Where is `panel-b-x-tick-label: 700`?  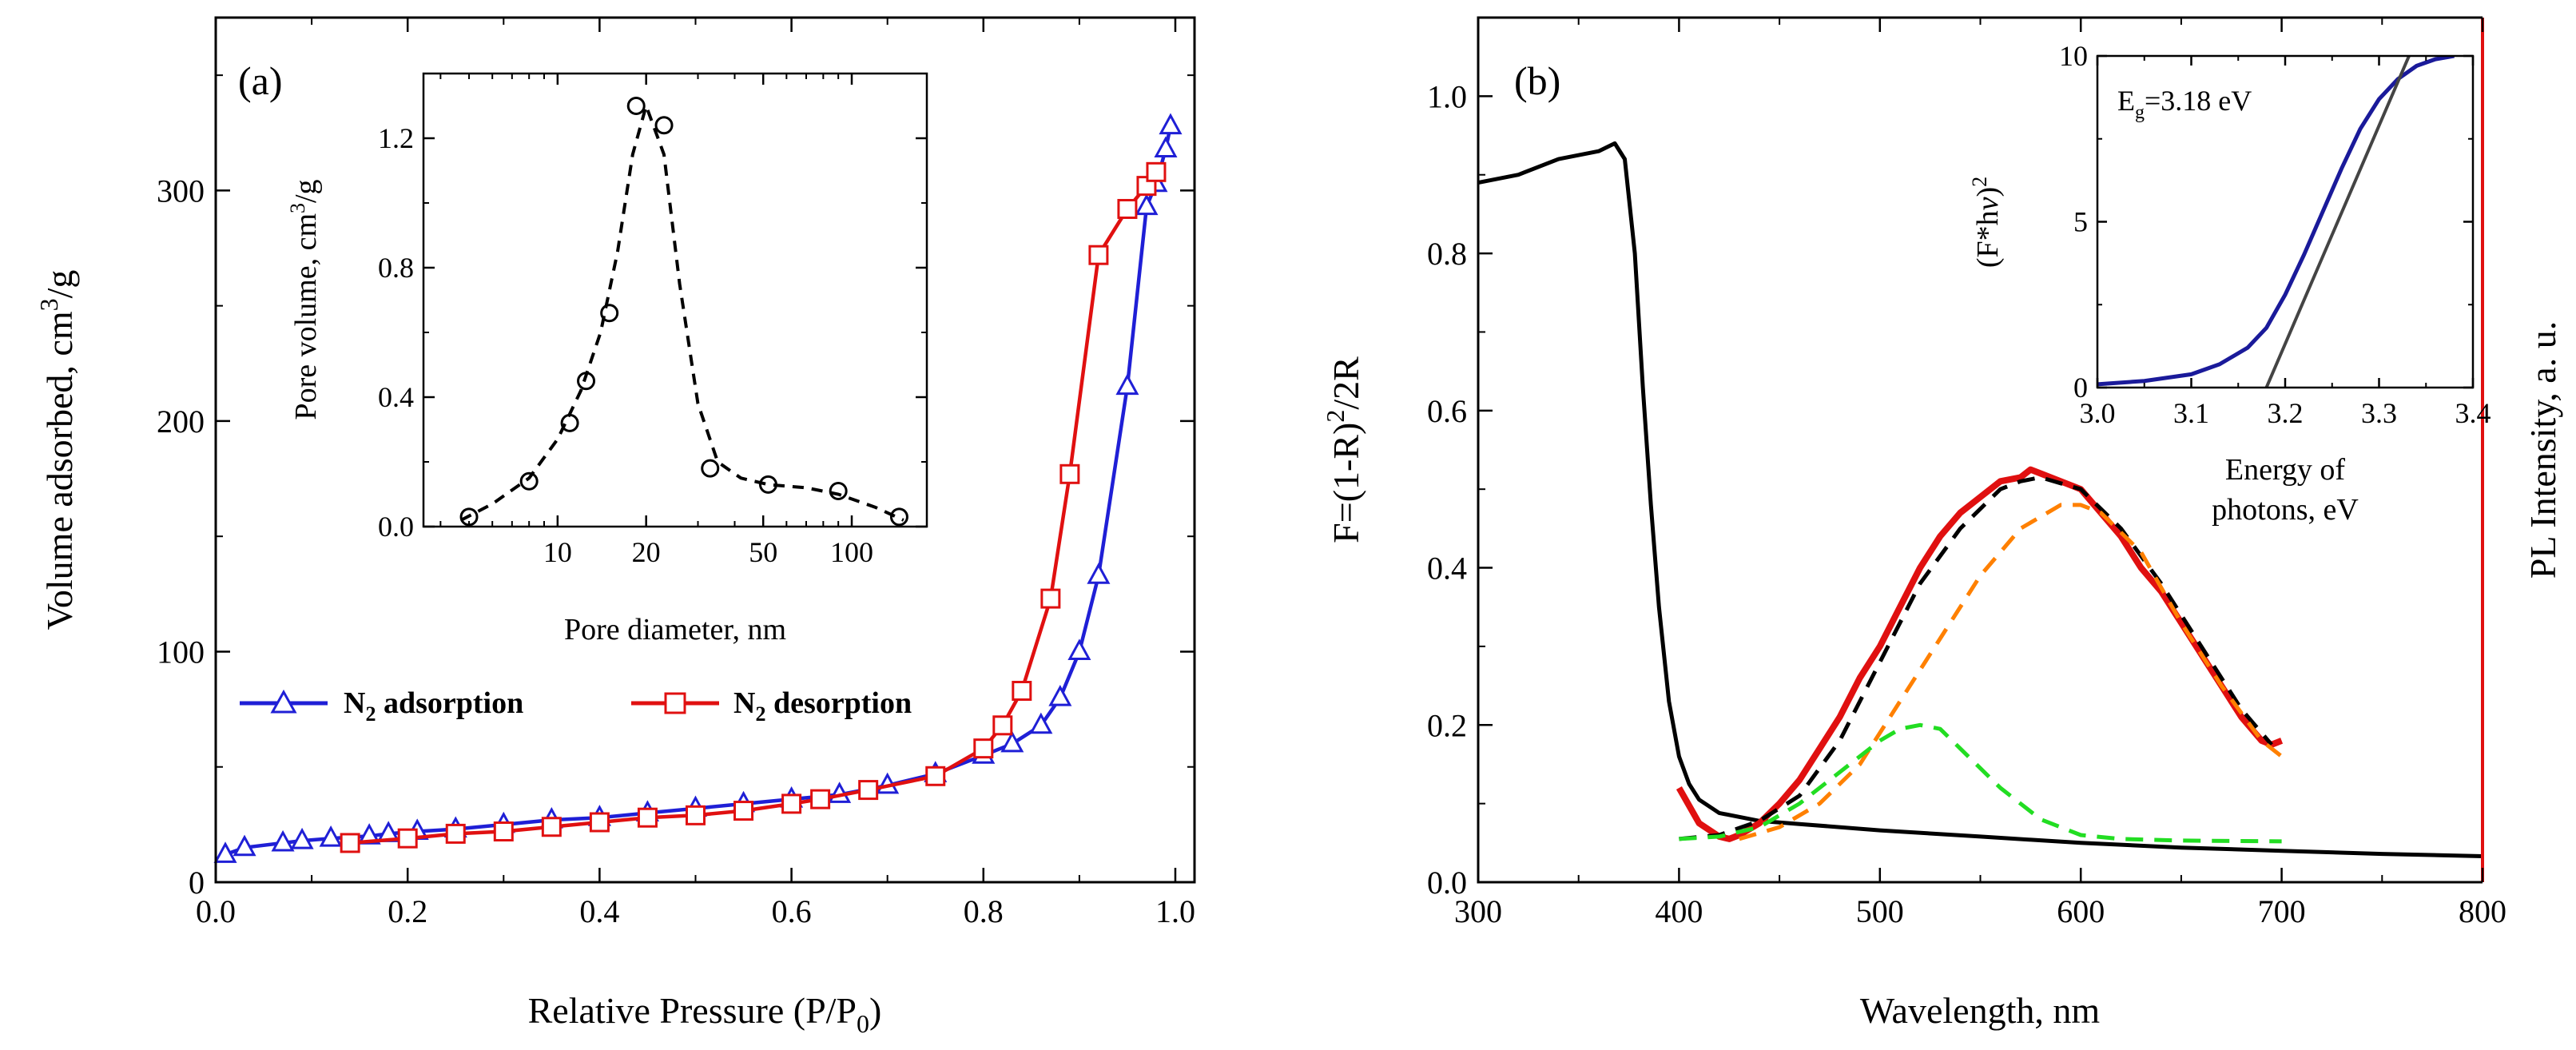
panel-b-x-tick-label: 700 is located at coordinates (2282, 911).